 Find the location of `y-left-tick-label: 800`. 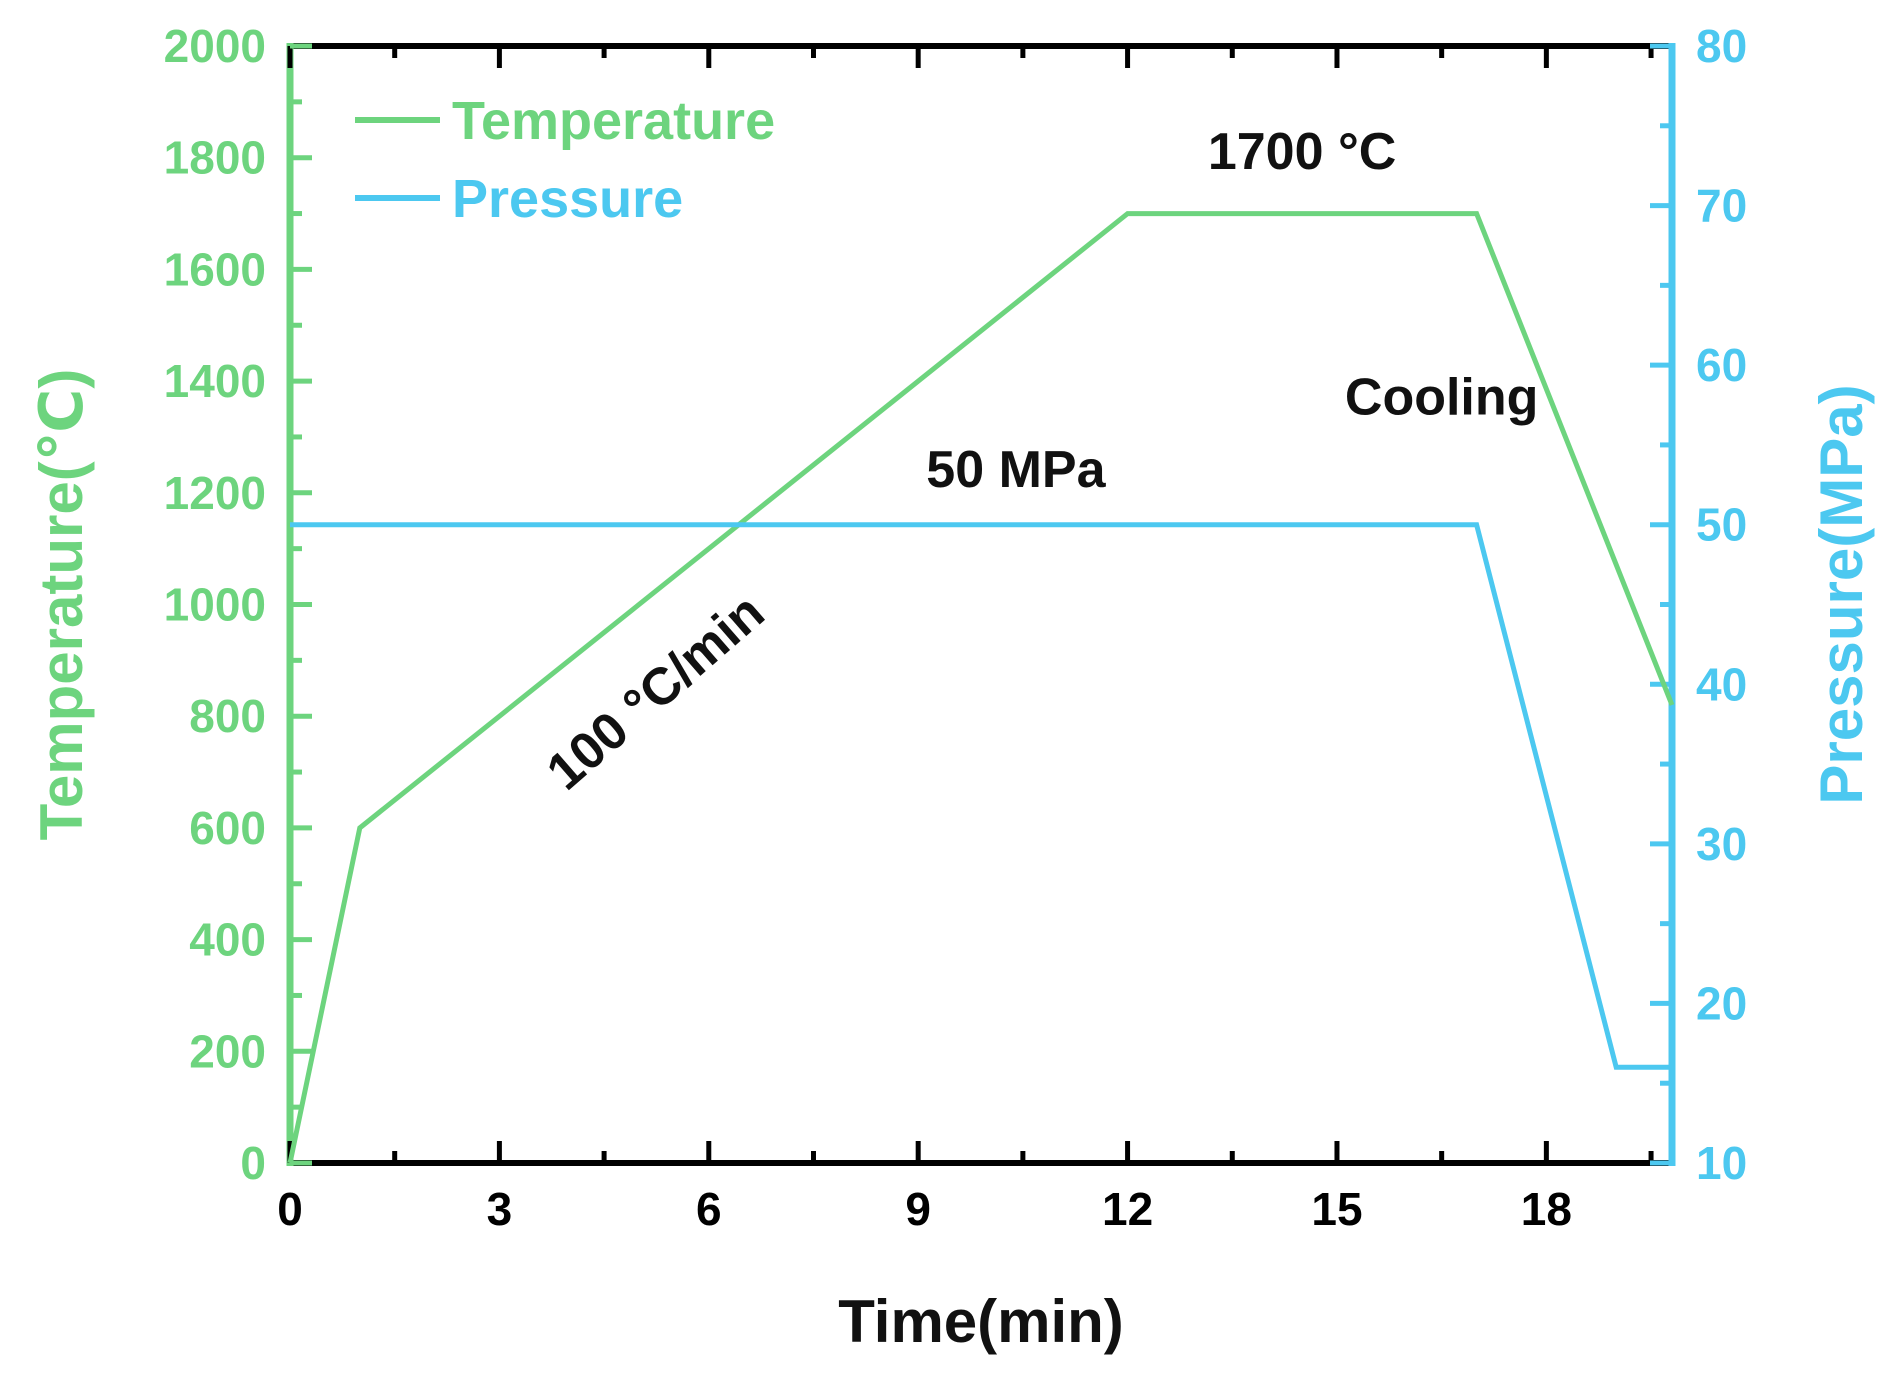

y-left-tick-label: 800 is located at coordinates (227, 716).